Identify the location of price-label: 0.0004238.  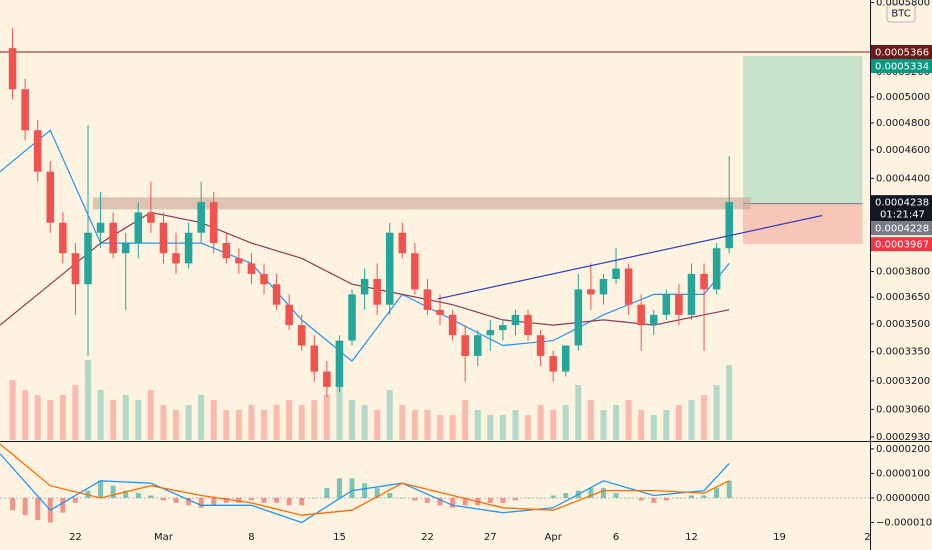
(902, 203).